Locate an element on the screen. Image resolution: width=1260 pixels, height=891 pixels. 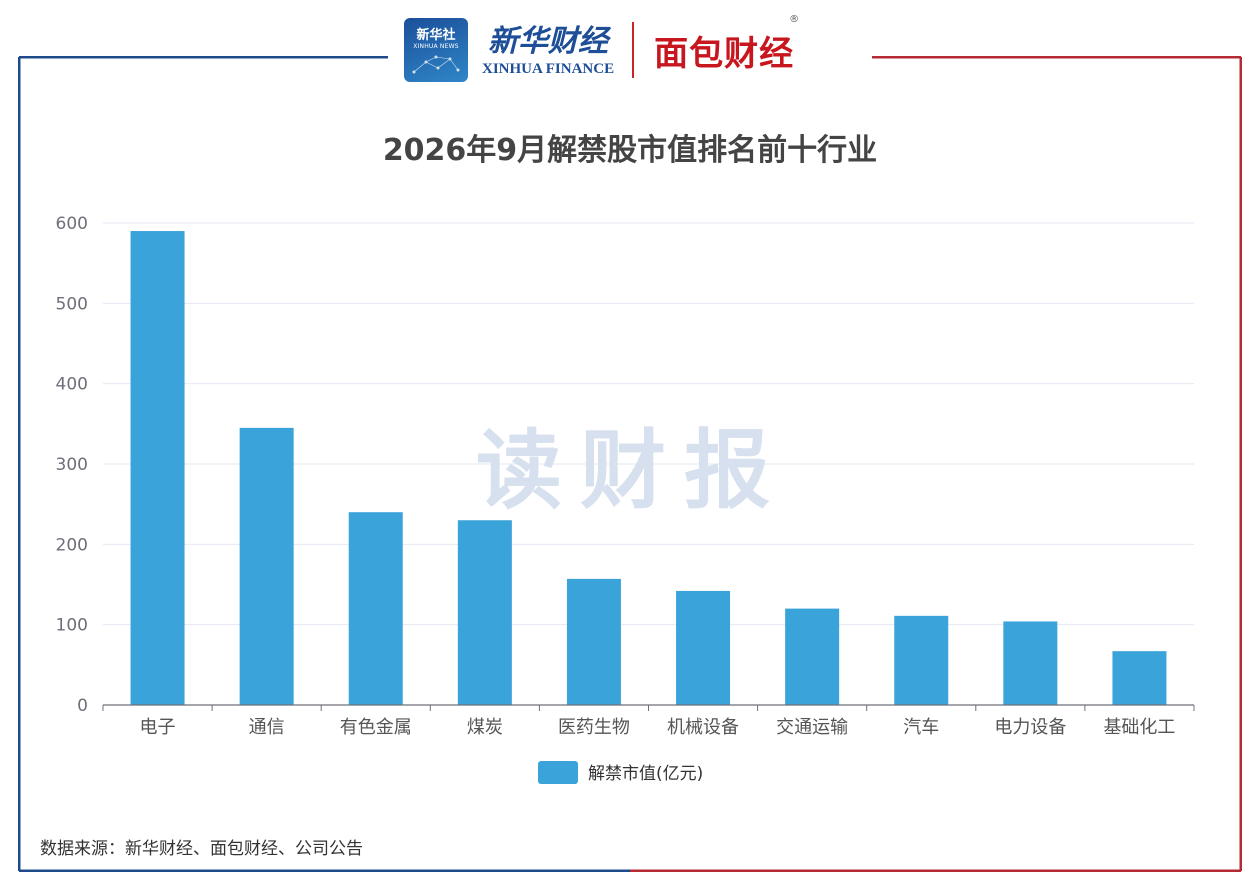
x-tick-label: 电子 is located at coordinates (158, 727).